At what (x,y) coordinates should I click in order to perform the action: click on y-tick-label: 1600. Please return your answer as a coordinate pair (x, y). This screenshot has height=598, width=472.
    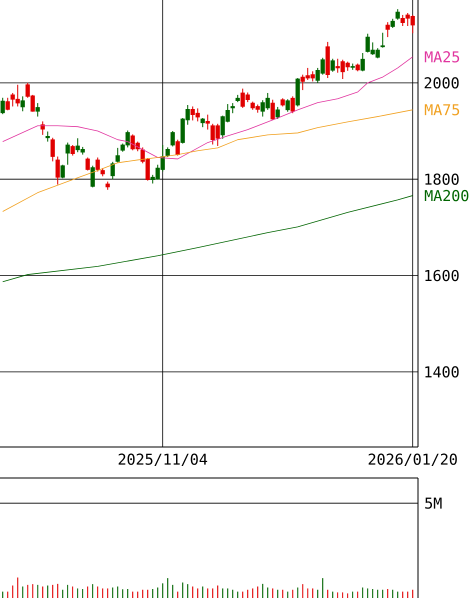
    Looking at the image, I should click on (442, 276).